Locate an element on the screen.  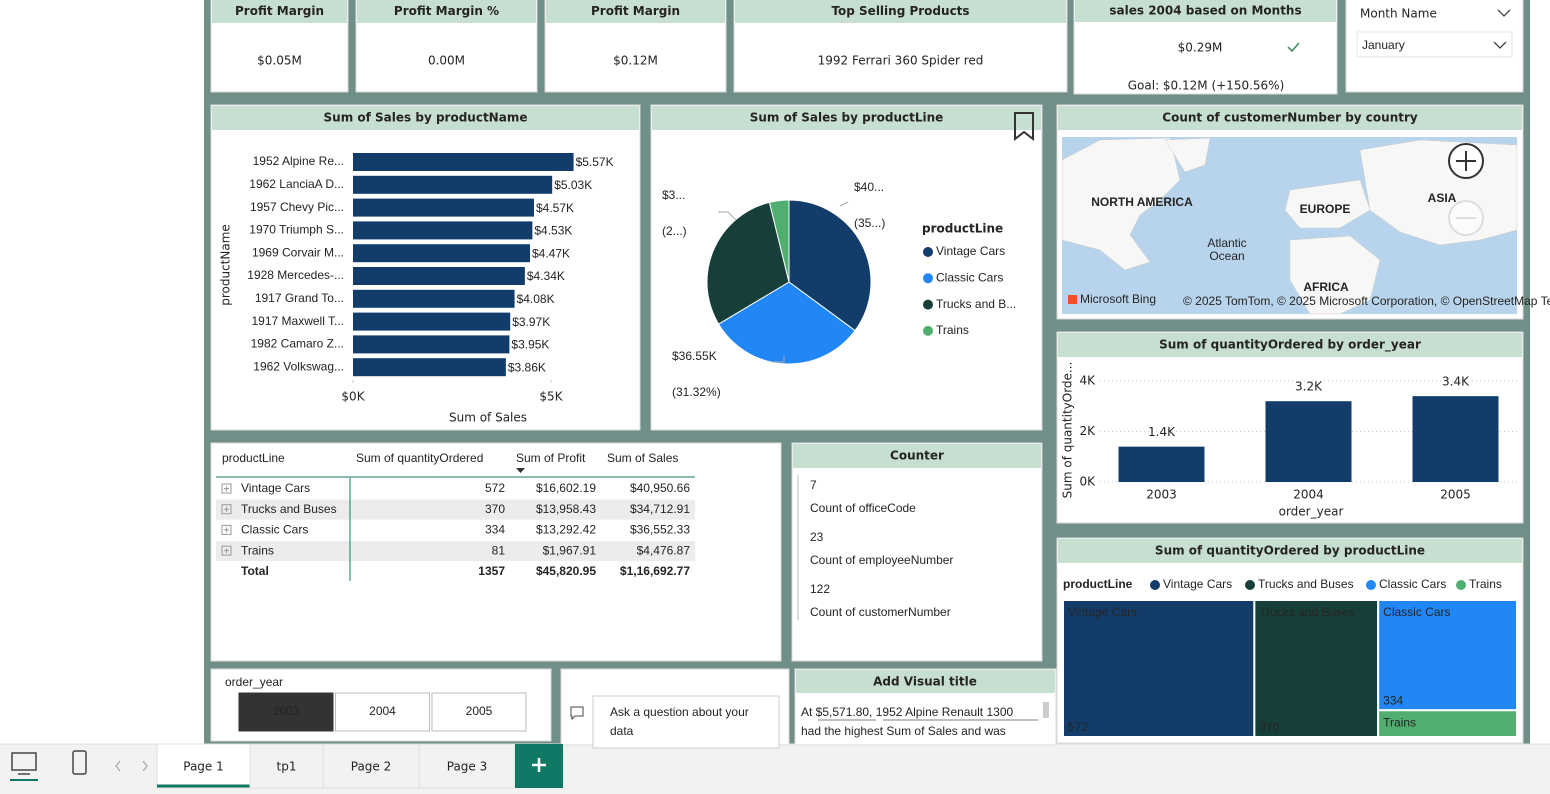
data-label: $4.57K is located at coordinates (555, 208).